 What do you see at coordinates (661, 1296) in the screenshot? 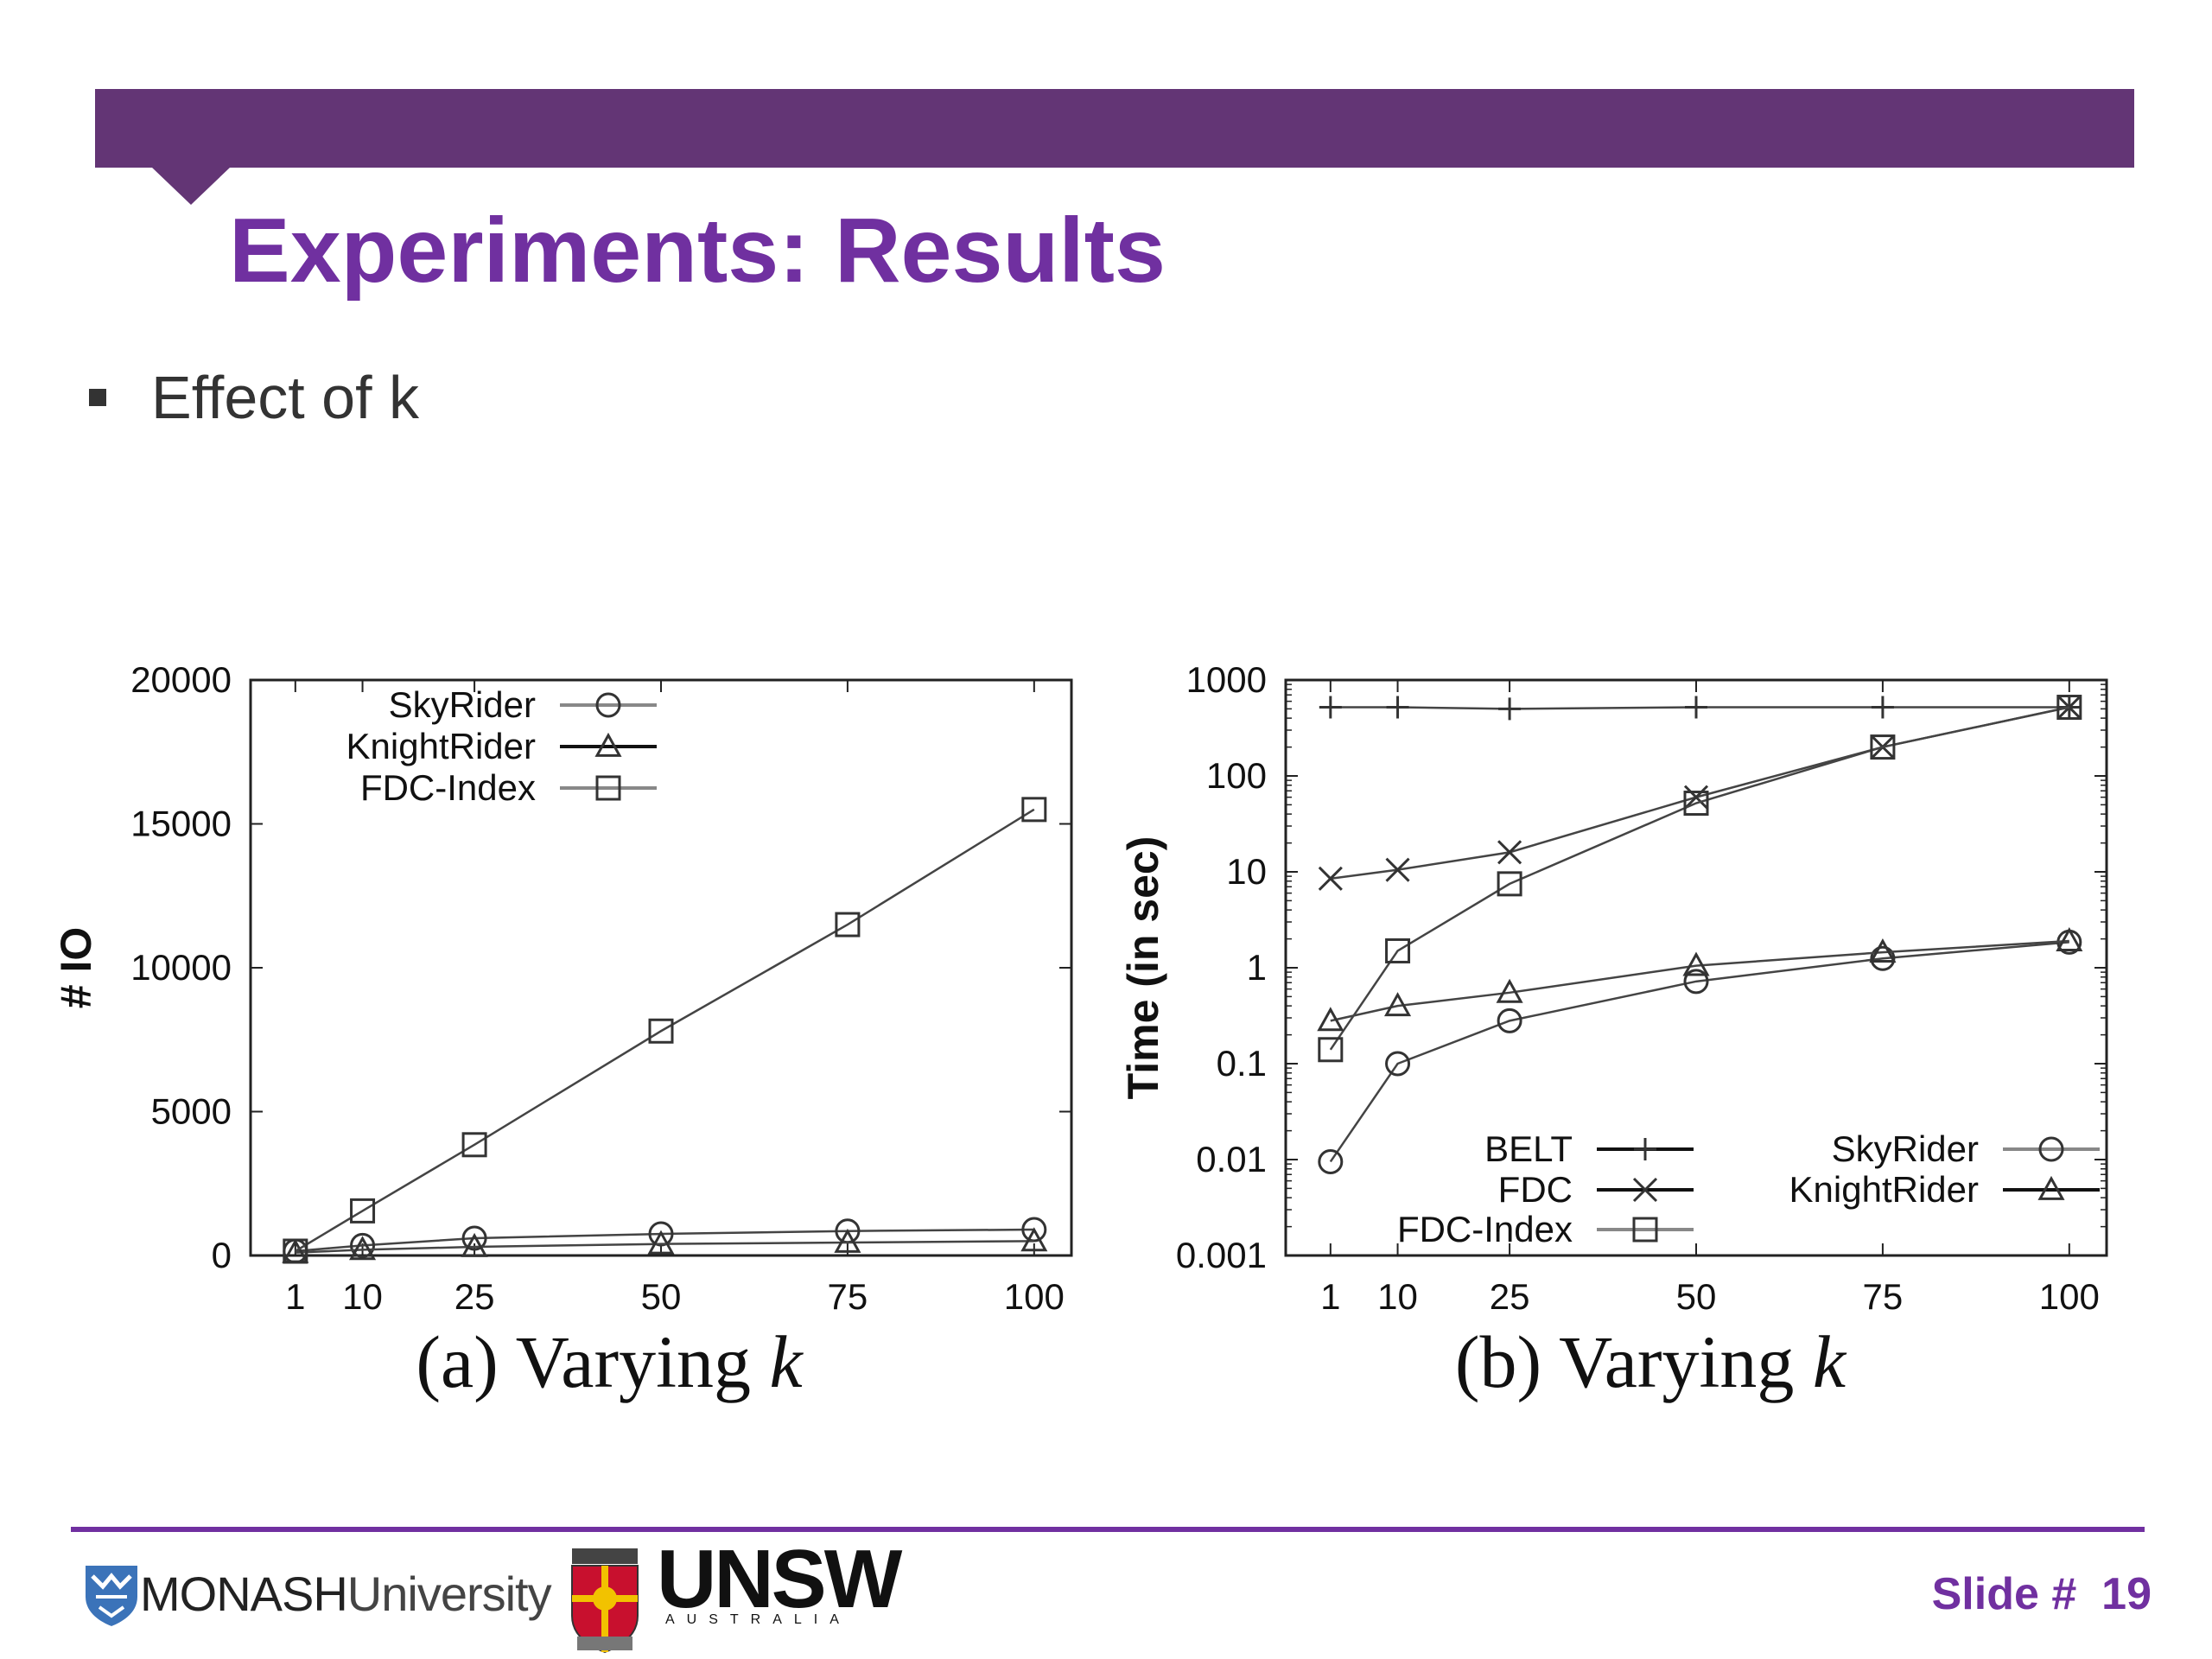
I see `x-tick-label: 50` at bounding box center [661, 1296].